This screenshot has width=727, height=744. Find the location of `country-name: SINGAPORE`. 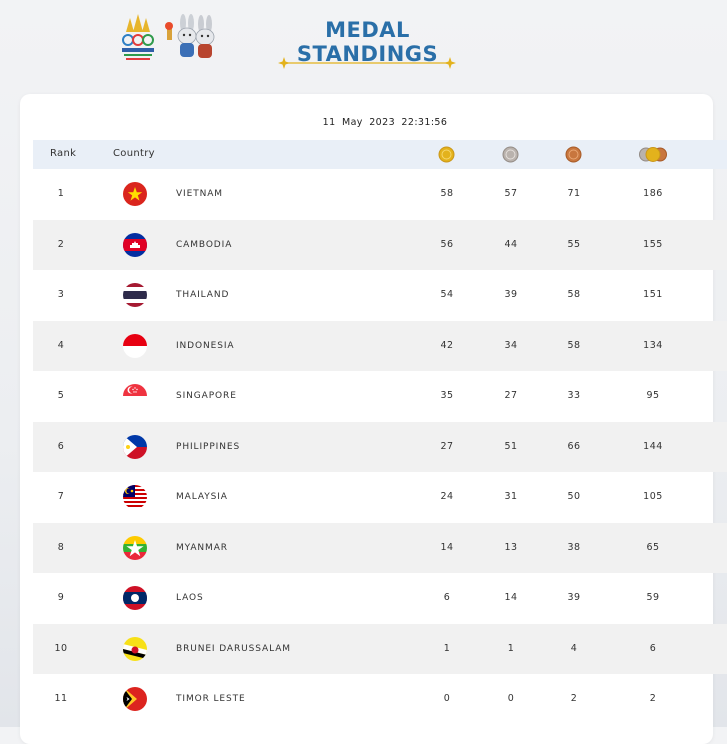

country-name: SINGAPORE is located at coordinates (206, 396).